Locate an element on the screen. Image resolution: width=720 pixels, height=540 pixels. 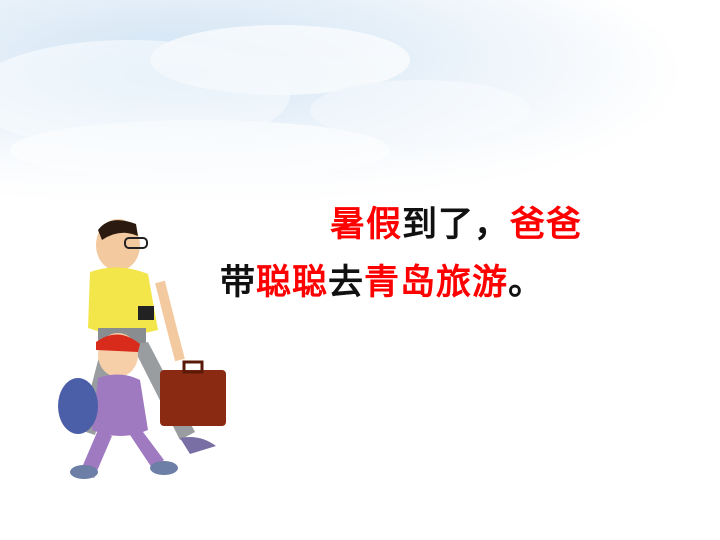
line2-segment: 。 is located at coordinates (526, 283).